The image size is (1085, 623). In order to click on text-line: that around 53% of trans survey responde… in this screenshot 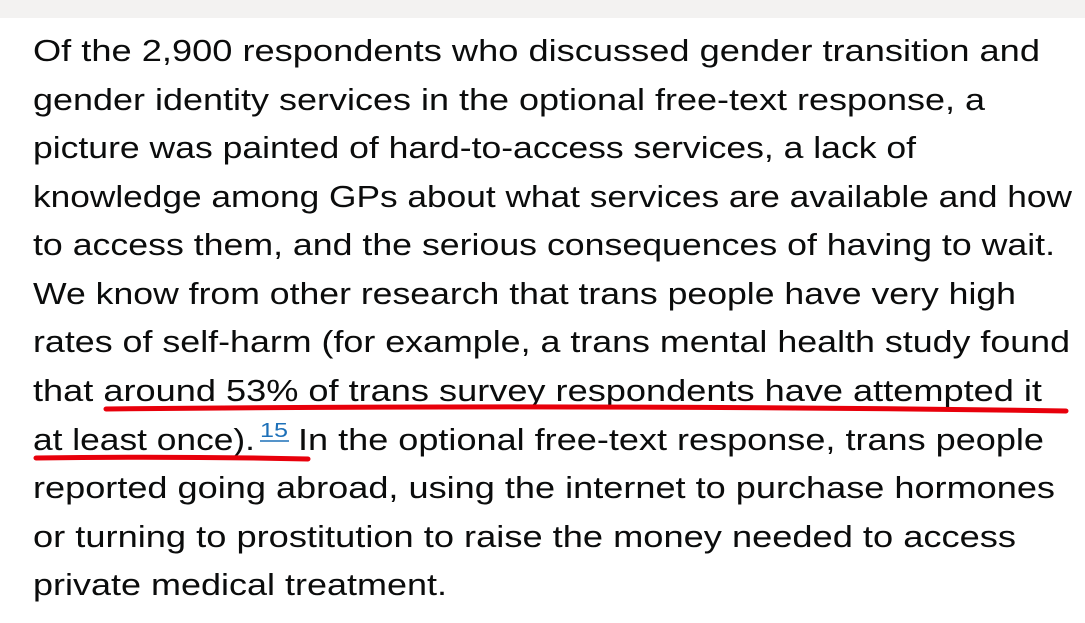, I will do `click(537, 390)`.